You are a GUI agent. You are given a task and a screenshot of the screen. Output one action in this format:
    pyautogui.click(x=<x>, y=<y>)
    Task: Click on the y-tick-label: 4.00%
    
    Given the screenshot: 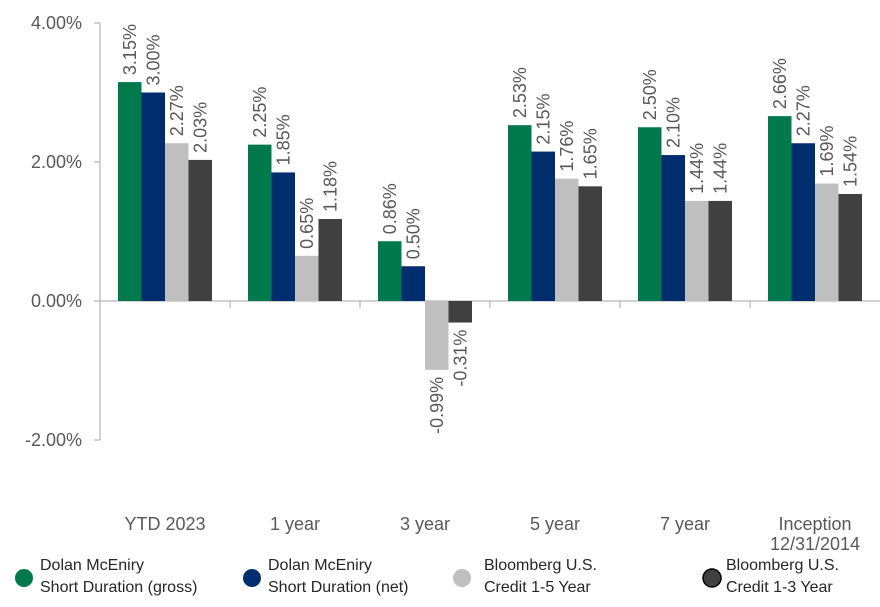 What is the action you would take?
    pyautogui.click(x=56, y=23)
    